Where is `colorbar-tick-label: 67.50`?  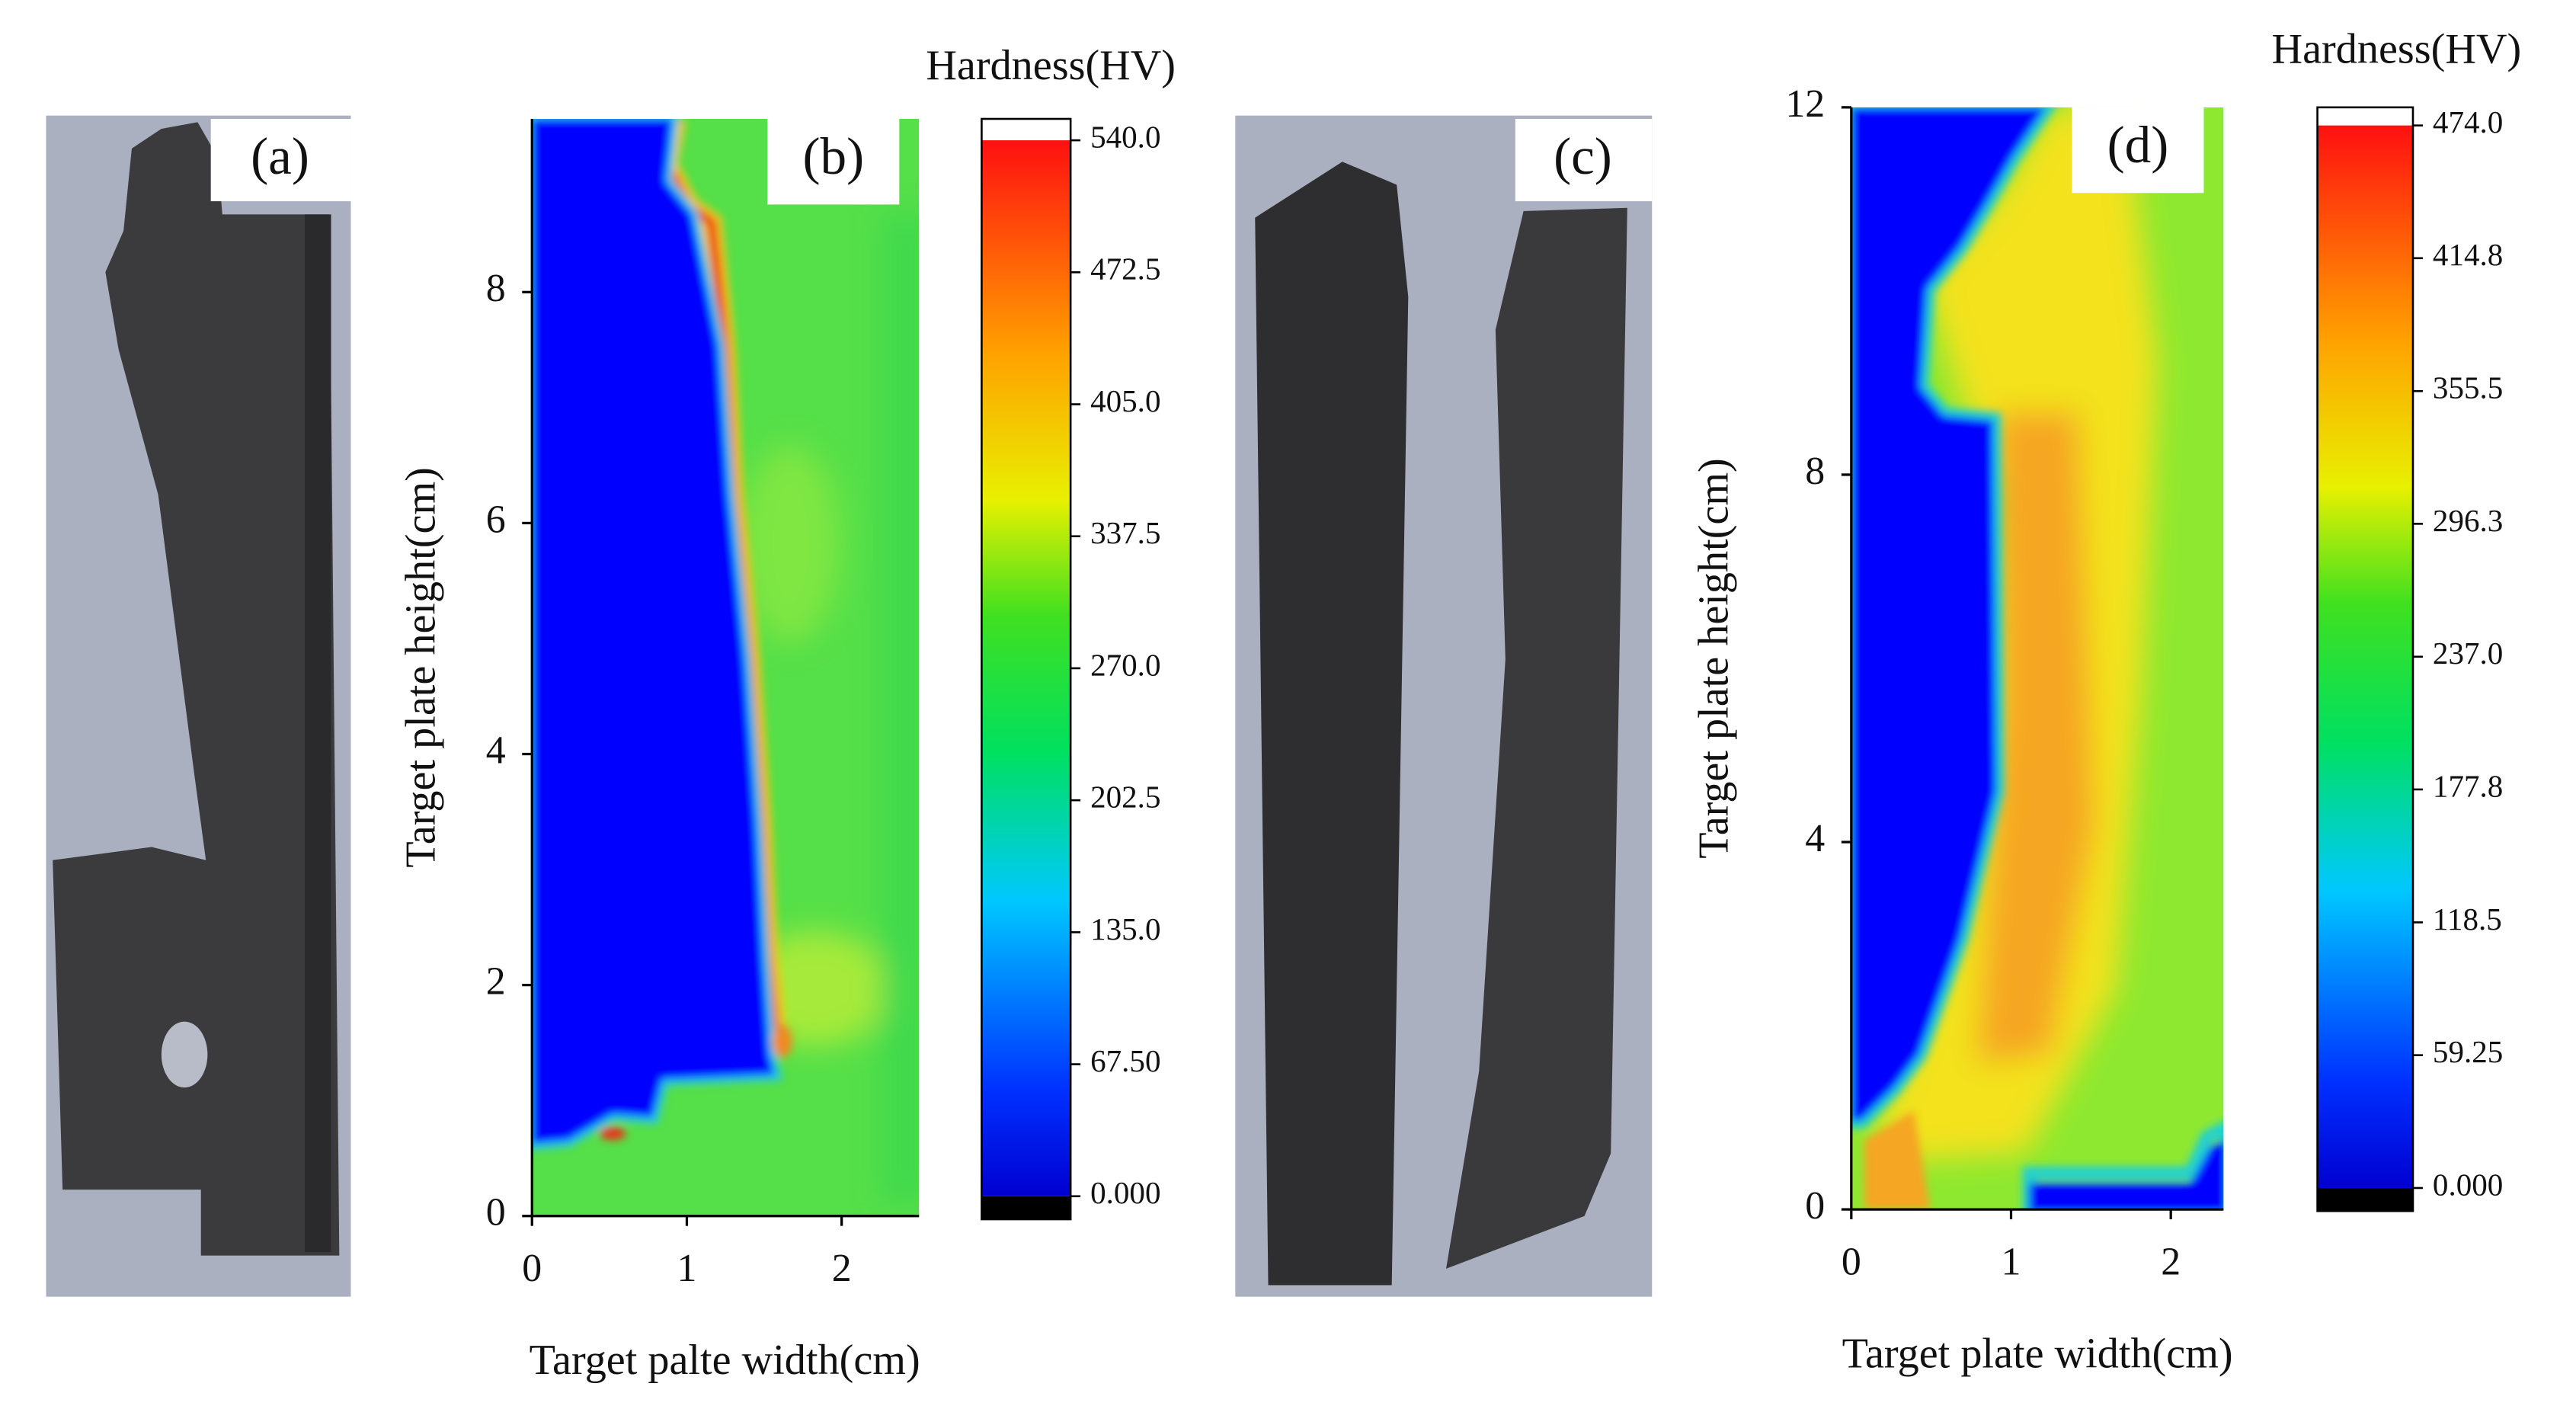
colorbar-tick-label: 67.50 is located at coordinates (1125, 1060).